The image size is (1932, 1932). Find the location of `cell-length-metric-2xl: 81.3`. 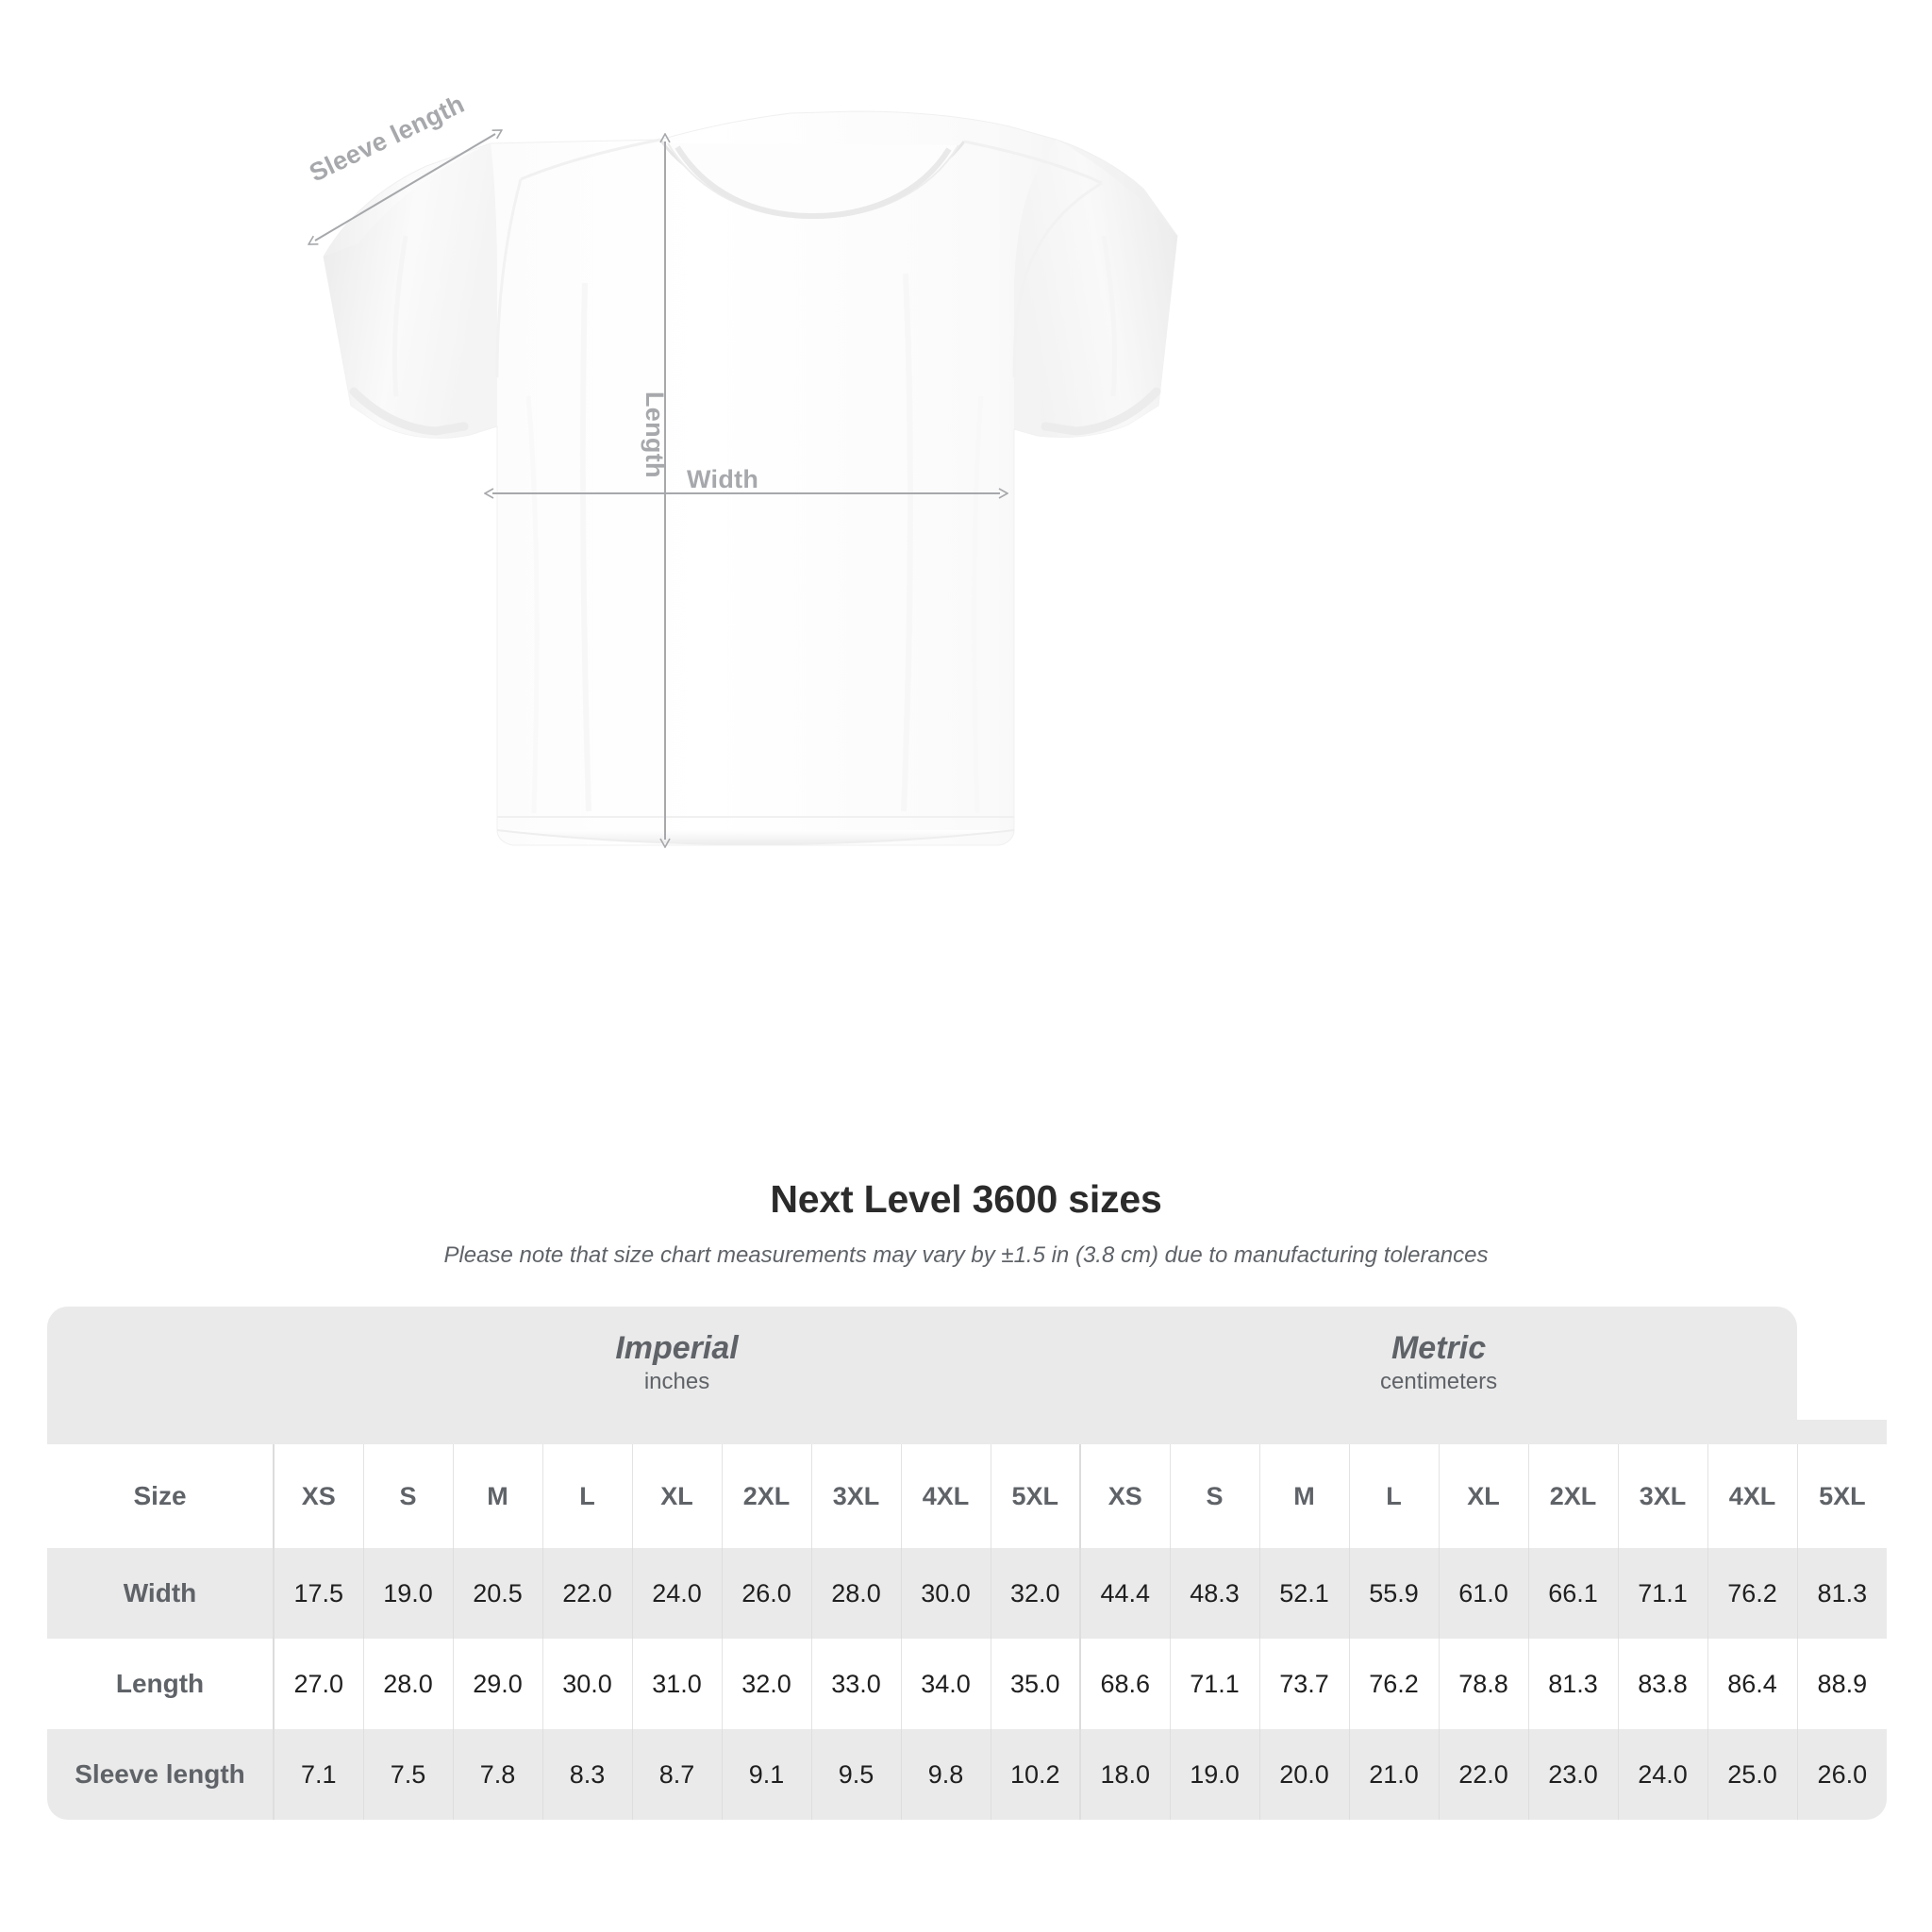

cell-length-metric-2xl: 81.3 is located at coordinates (1573, 1684).